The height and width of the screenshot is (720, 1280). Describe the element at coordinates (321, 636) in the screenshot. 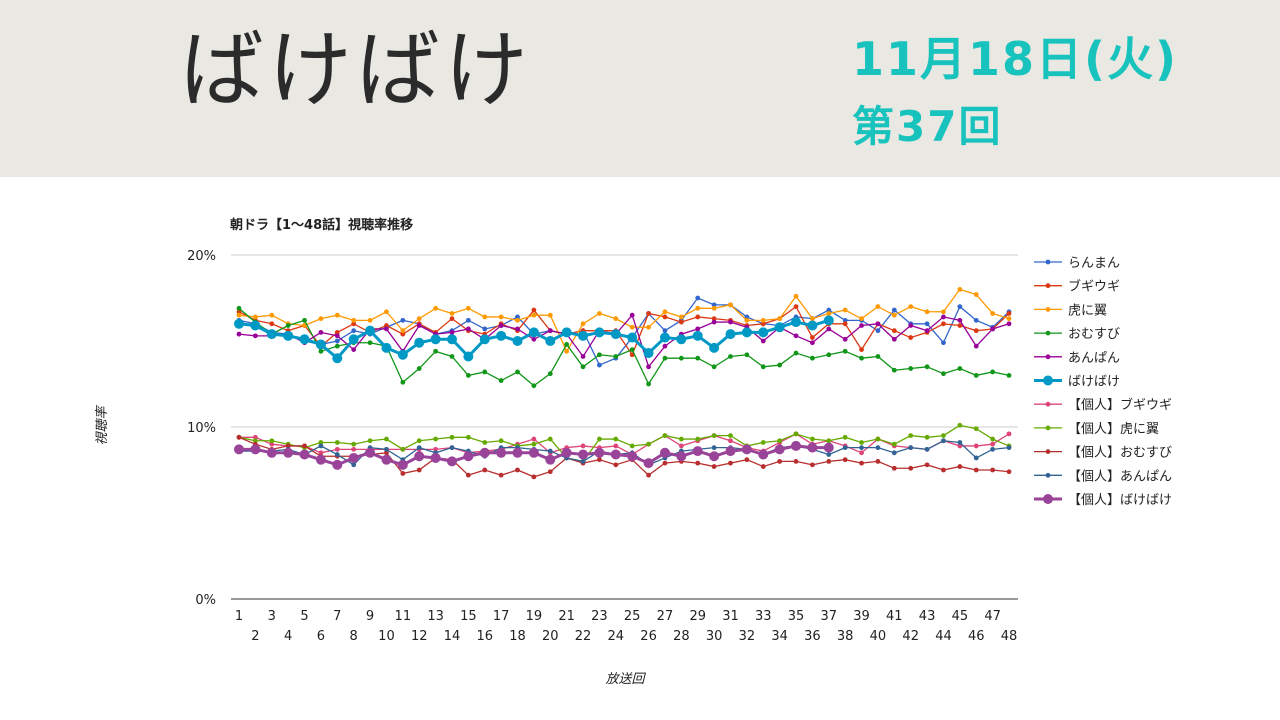

I see `x-tick-label: 6` at that location.